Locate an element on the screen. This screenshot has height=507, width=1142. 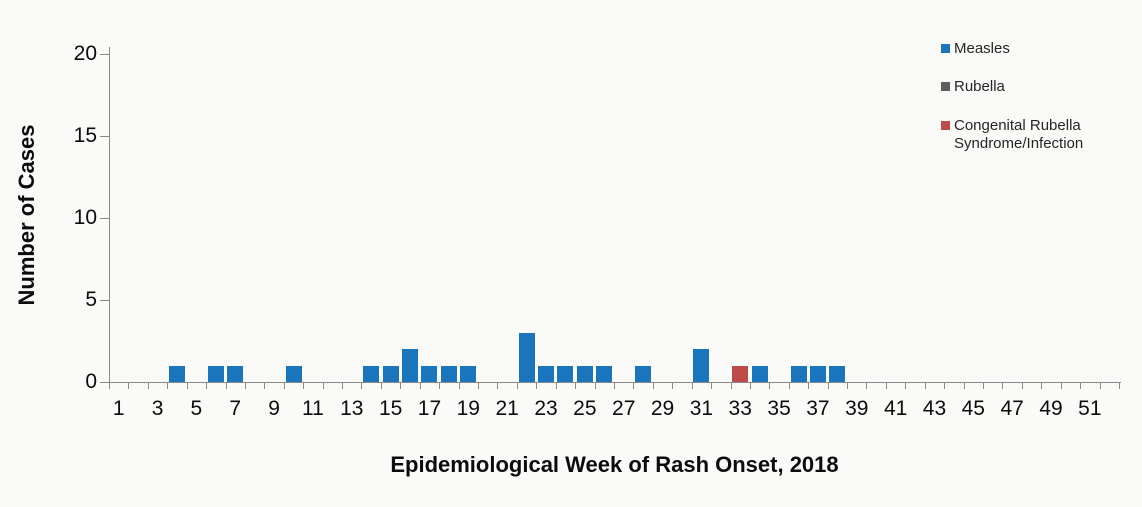
bar-week-16-measles is located at coordinates (410, 365).